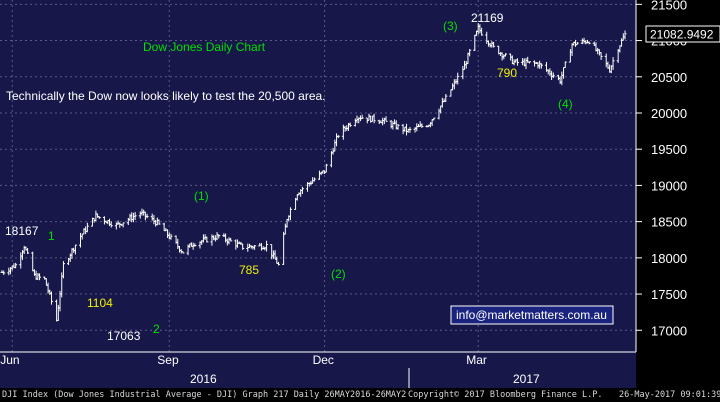 This screenshot has height=402, width=720. What do you see at coordinates (338, 274) in the screenshot?
I see `annotation-label: (2)` at bounding box center [338, 274].